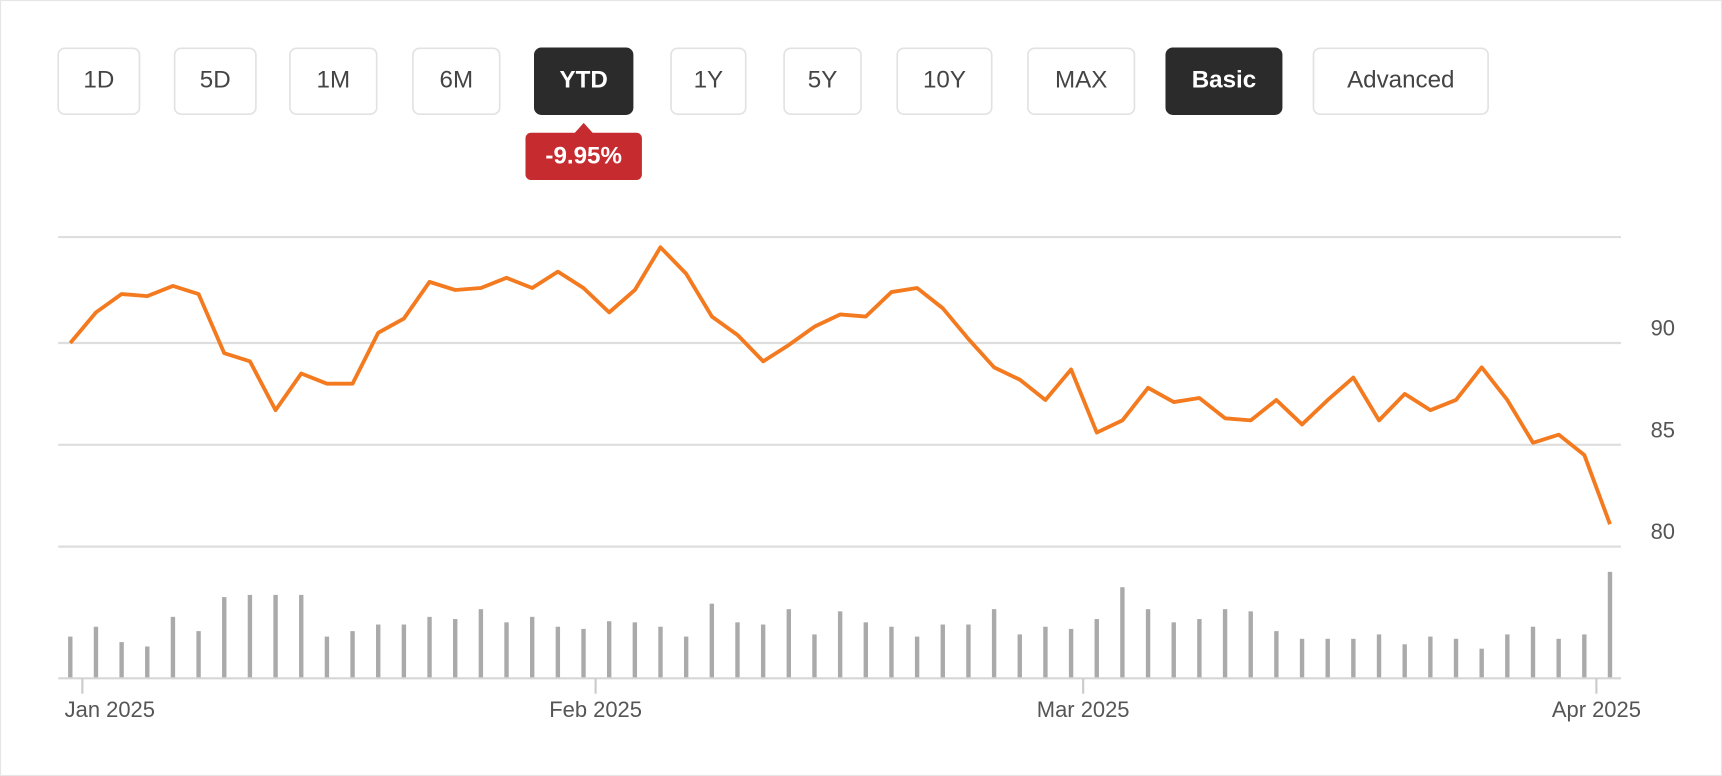  I want to click on button-label: 1M, so click(334, 80).